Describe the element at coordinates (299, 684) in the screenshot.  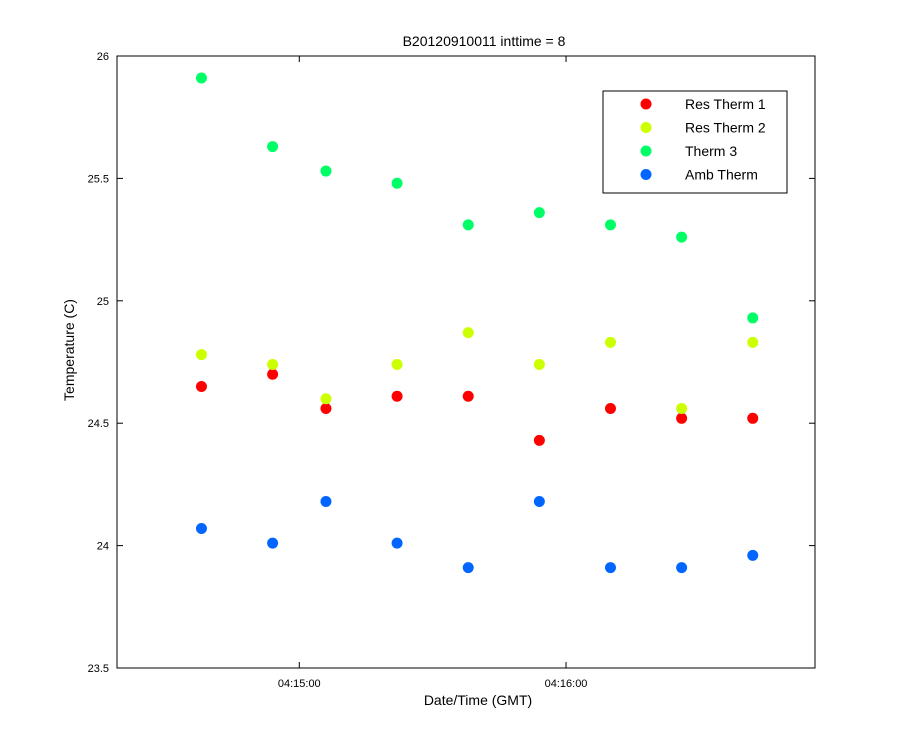
I see `x-tick-label: 04:15:00` at that location.